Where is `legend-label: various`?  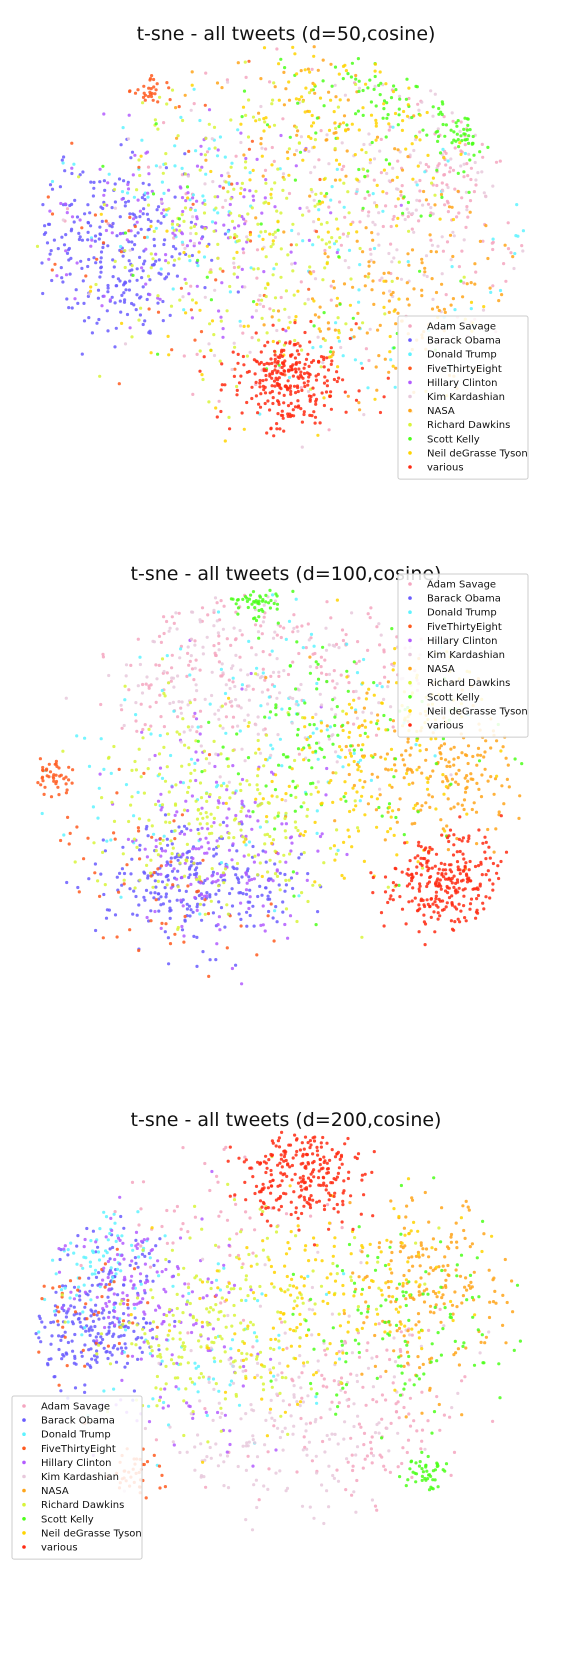
legend-label: various is located at coordinates (445, 468).